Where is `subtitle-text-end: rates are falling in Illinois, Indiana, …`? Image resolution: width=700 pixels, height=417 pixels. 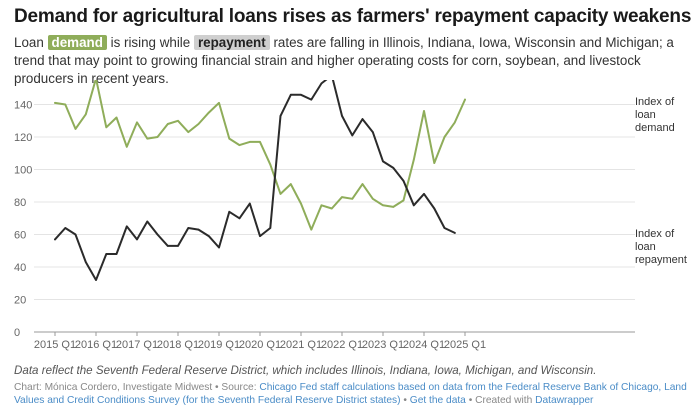
subtitle-text-end: rates are falling in Illinois, Indiana, … is located at coordinates (344, 60).